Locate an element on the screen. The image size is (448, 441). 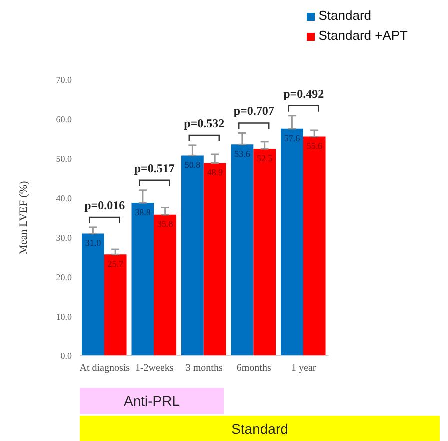
data-label: 48.9 is located at coordinates (215, 173).